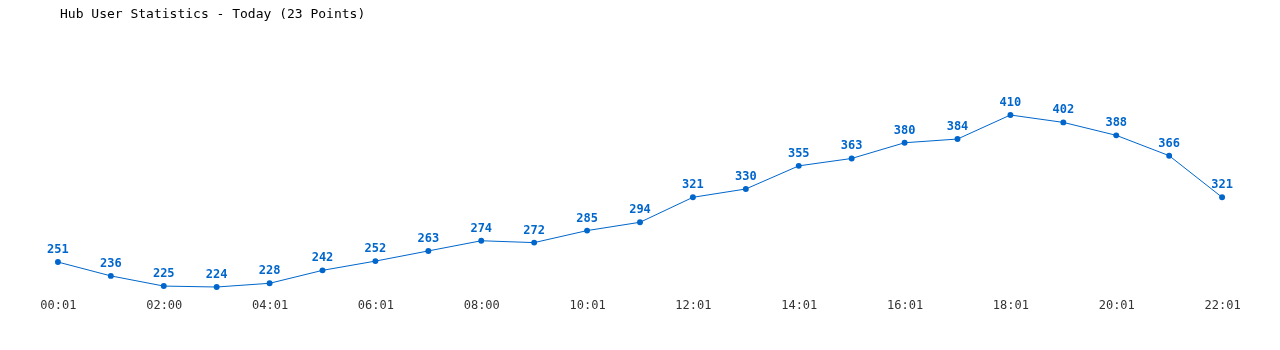 The height and width of the screenshot is (350, 1280). I want to click on x-tick-label: 16:01, so click(905, 304).